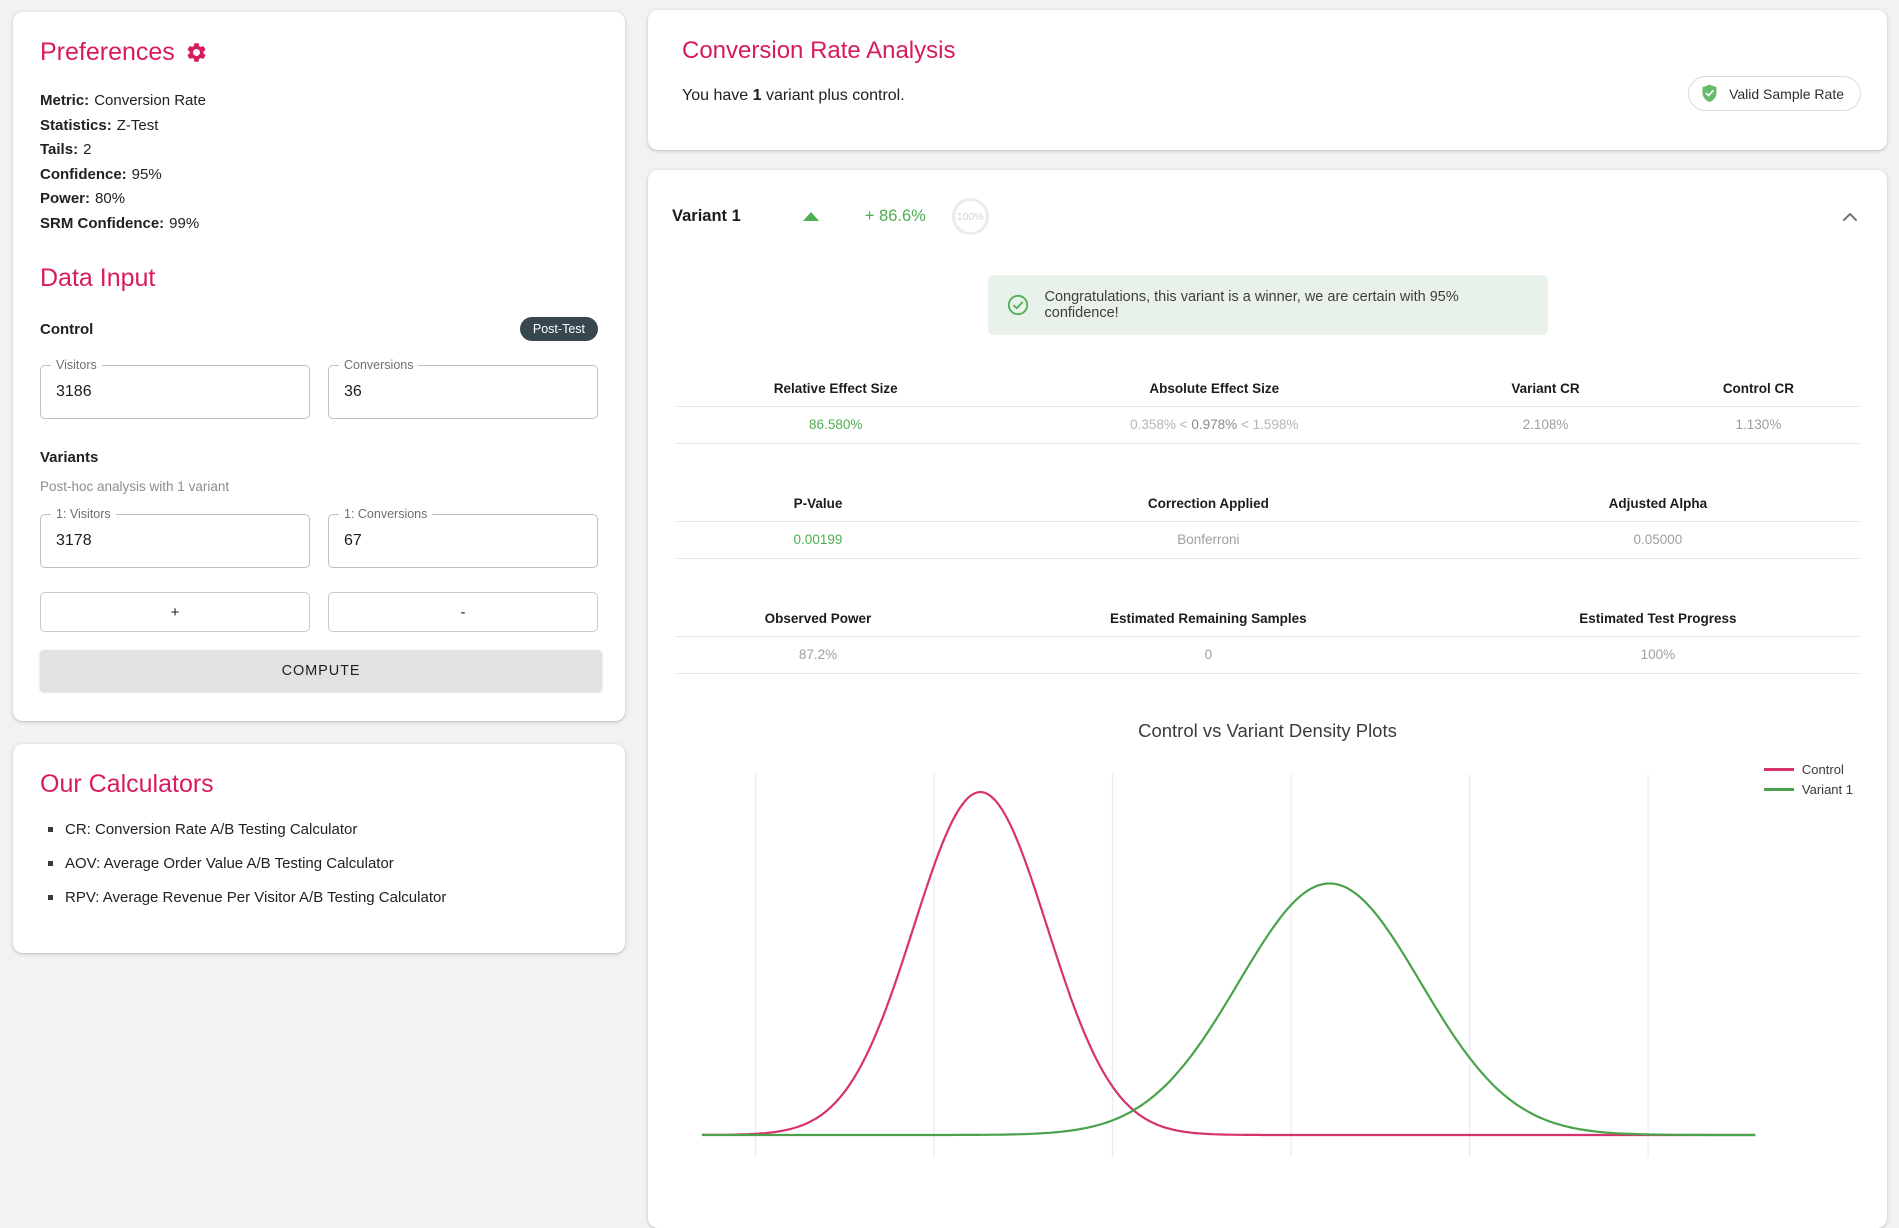 This screenshot has width=1899, height=1228. I want to click on variant1-visitors-field: 1: Visitors, so click(175, 537).